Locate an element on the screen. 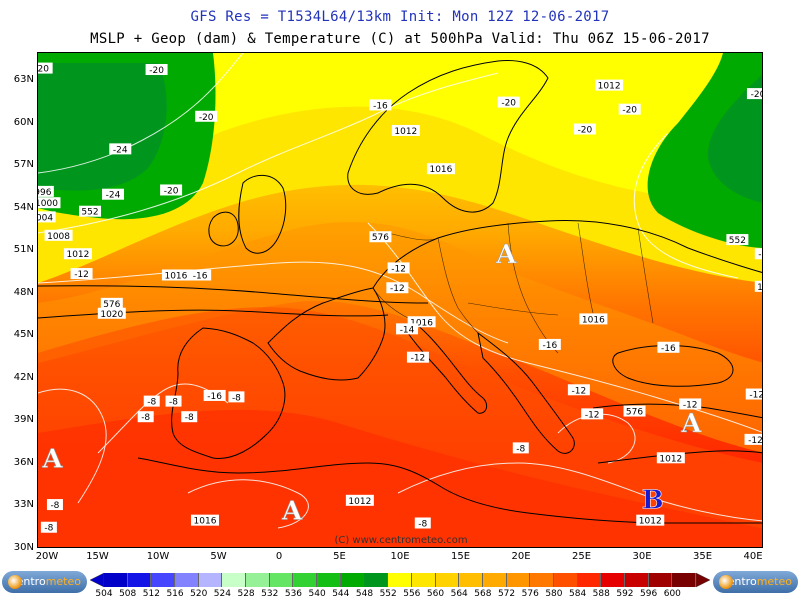  latitude-tick-label: 48N is located at coordinates (23, 292).